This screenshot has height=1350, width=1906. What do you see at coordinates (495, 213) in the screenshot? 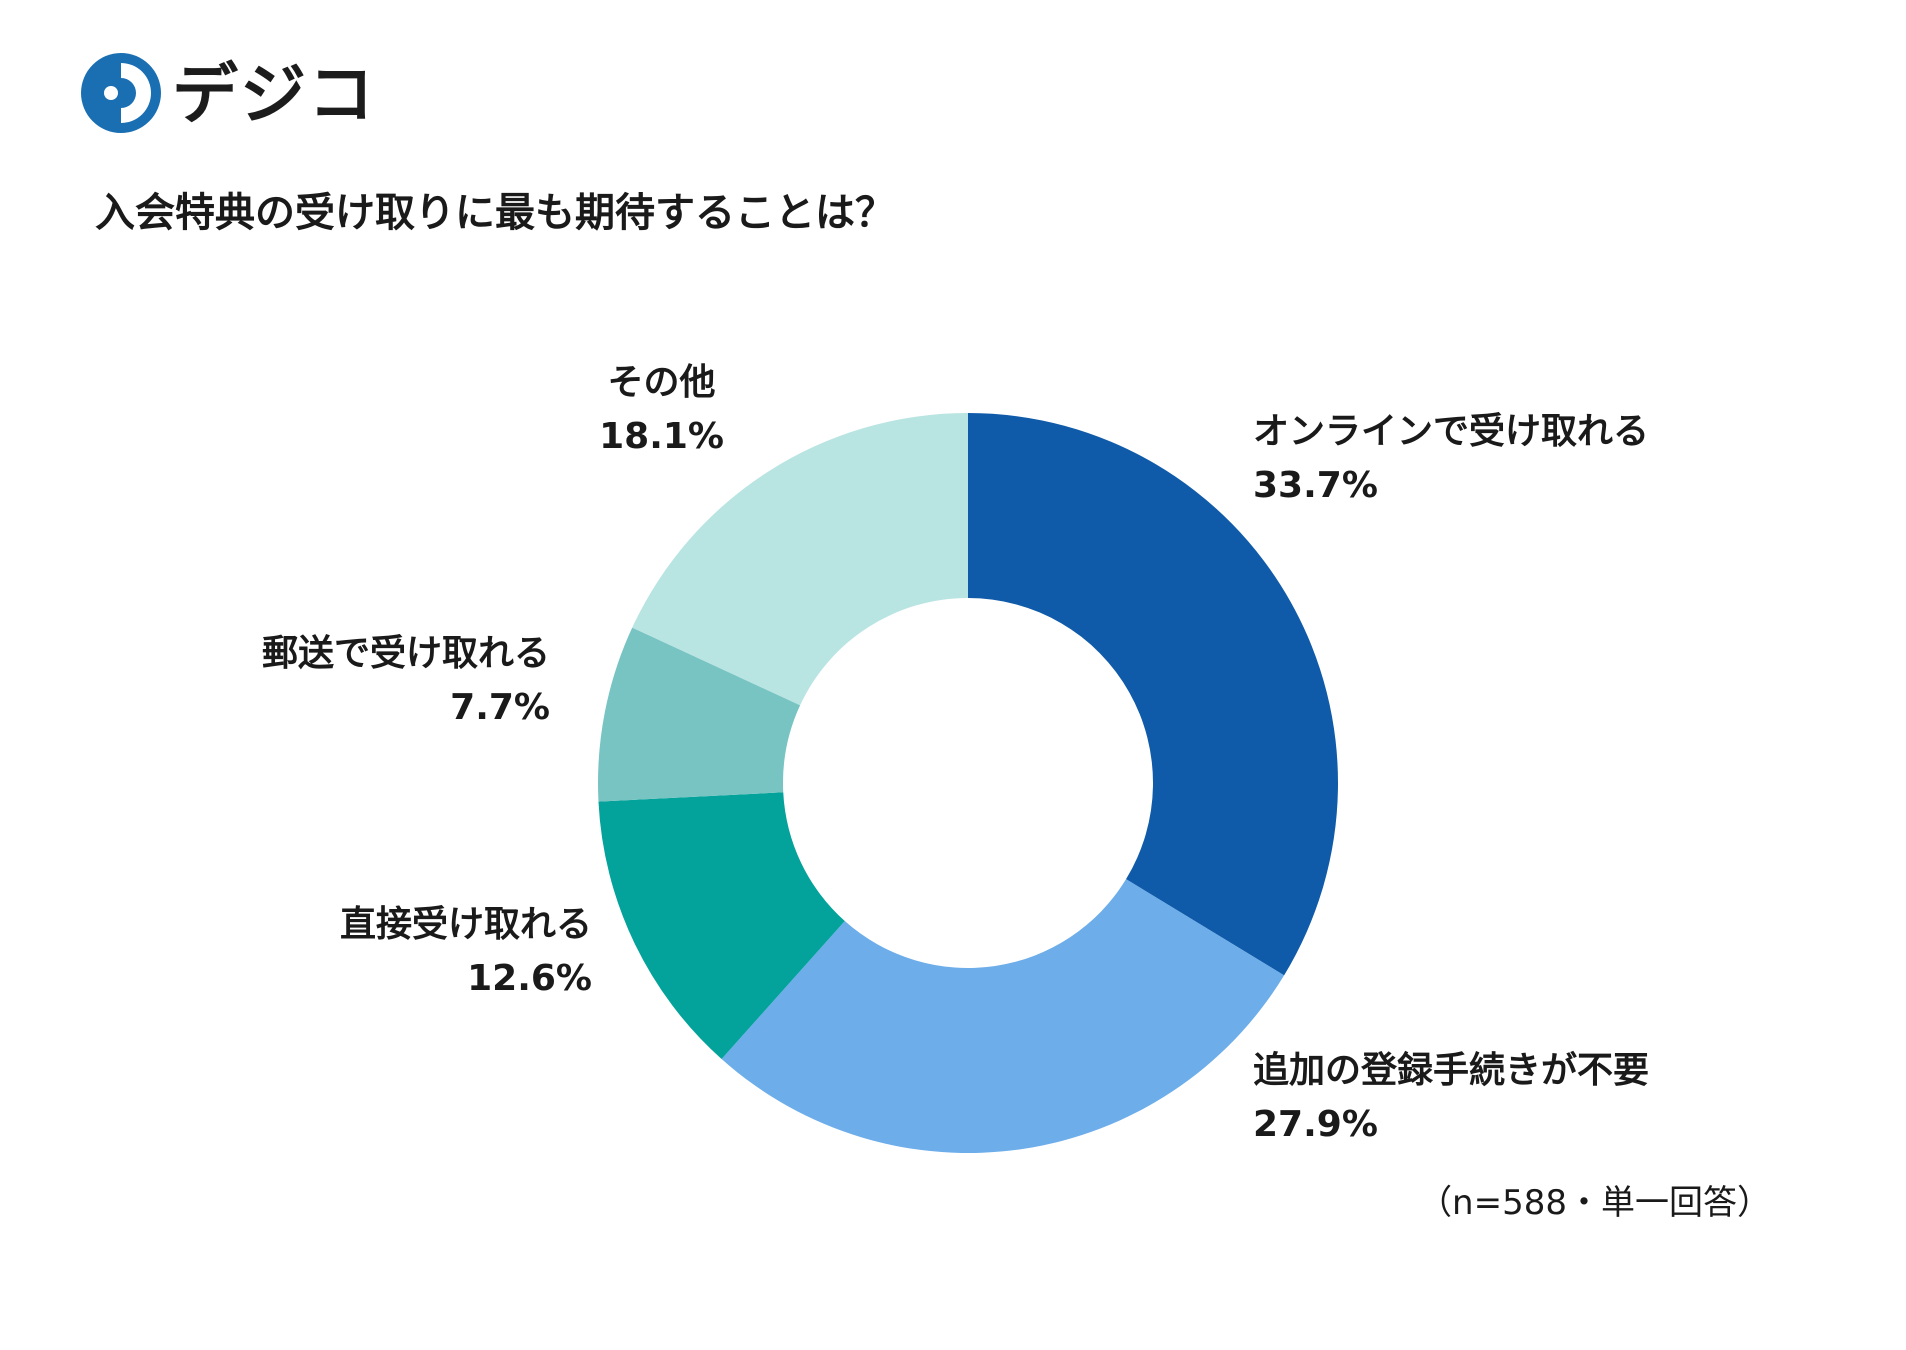
I see `chart-title: 入会特典の受け取りに最も期待することは？` at bounding box center [495, 213].